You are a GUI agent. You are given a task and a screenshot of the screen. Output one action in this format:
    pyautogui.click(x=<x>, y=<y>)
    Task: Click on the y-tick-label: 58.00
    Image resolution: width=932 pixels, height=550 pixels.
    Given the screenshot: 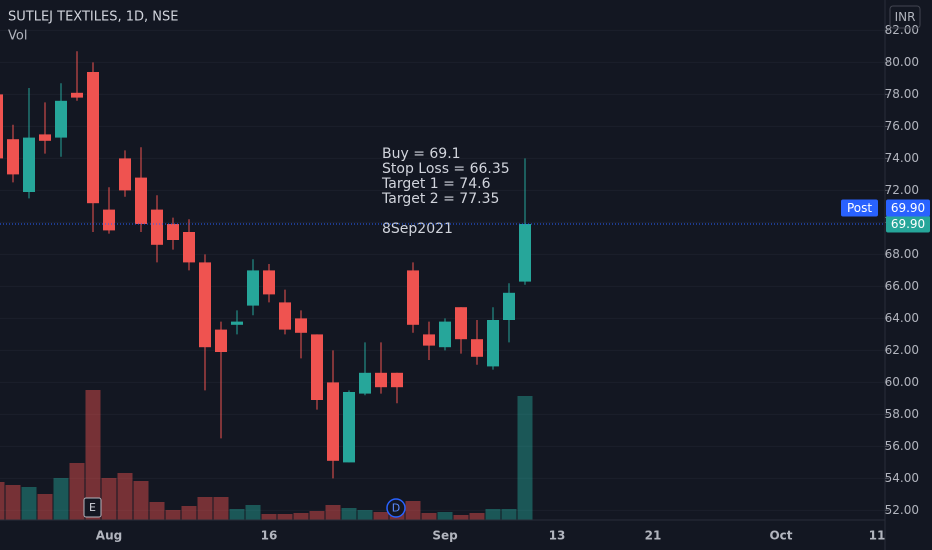 What is the action you would take?
    pyautogui.click(x=902, y=414)
    